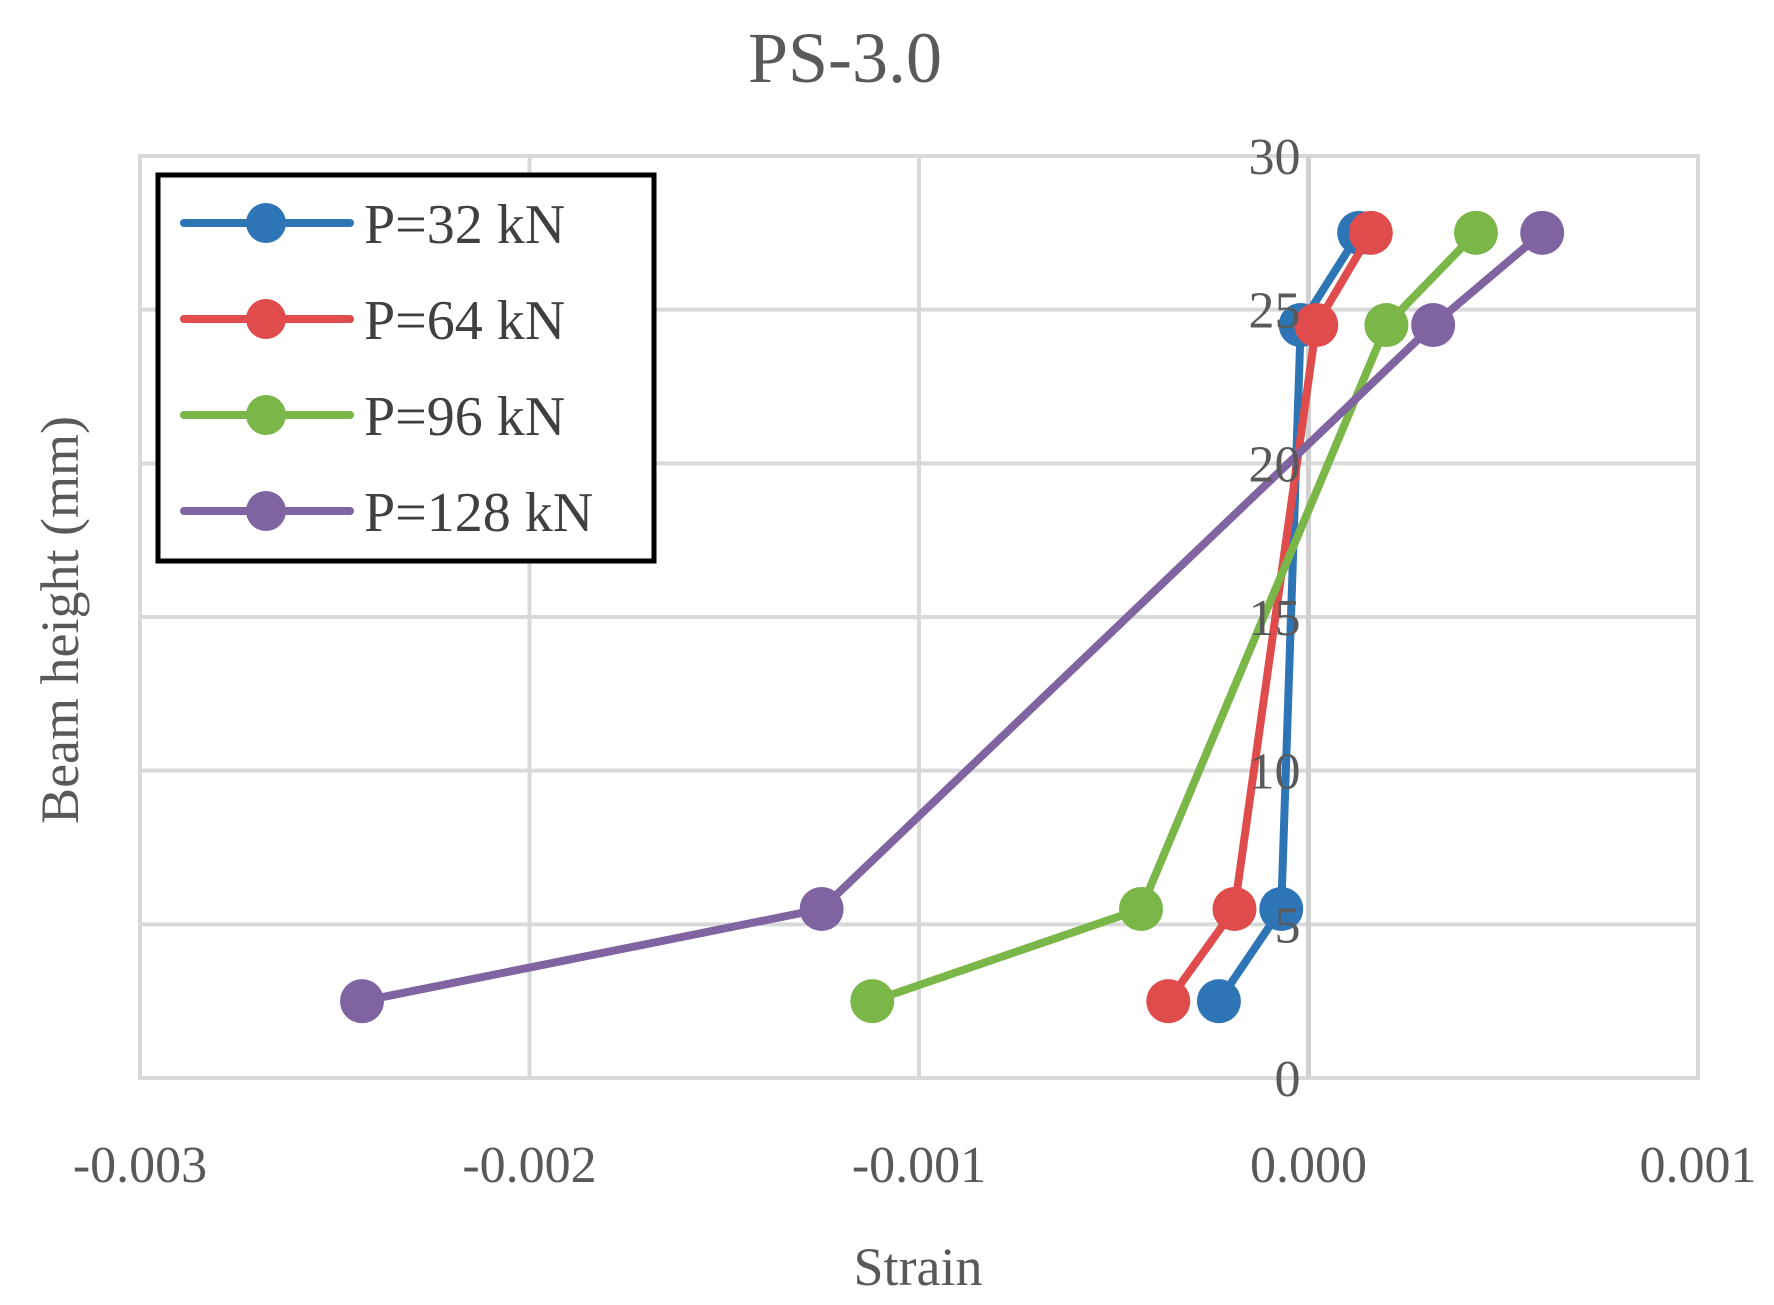 The image size is (1774, 1305). What do you see at coordinates (1275, 464) in the screenshot?
I see `y-tick-label: 20` at bounding box center [1275, 464].